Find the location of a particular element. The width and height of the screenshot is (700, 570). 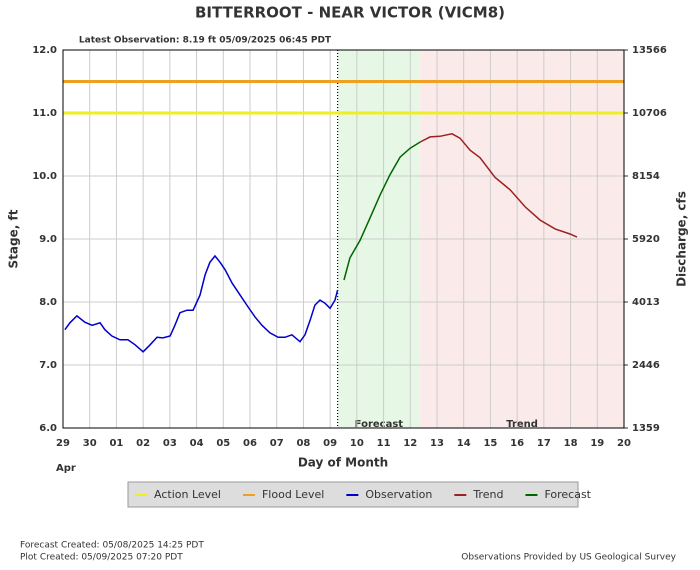

legend-label: Trend is located at coordinates (487, 494).